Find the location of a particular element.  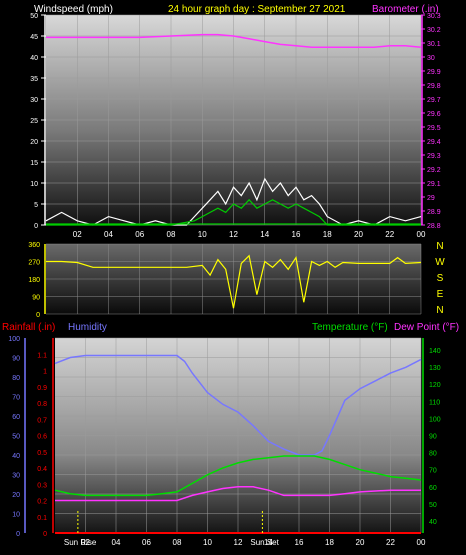

barometer-tick-label: 29.4 is located at coordinates (434, 142).